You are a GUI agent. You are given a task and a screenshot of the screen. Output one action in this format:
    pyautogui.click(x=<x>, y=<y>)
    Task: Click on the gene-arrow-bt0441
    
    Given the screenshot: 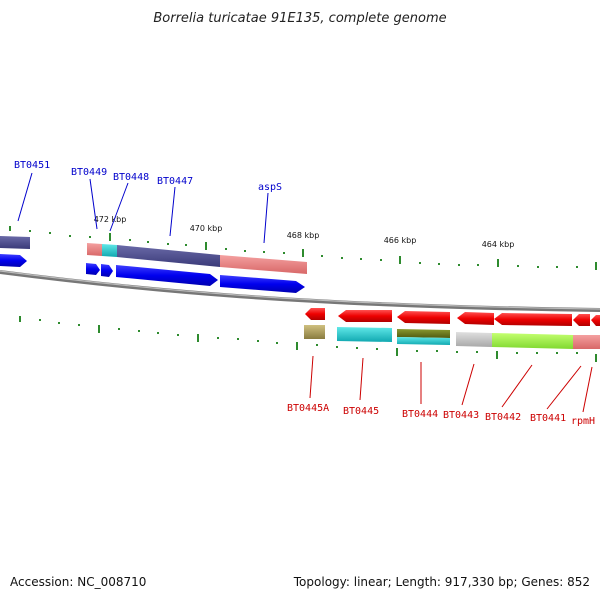 What is the action you would take?
    pyautogui.click(x=581, y=320)
    